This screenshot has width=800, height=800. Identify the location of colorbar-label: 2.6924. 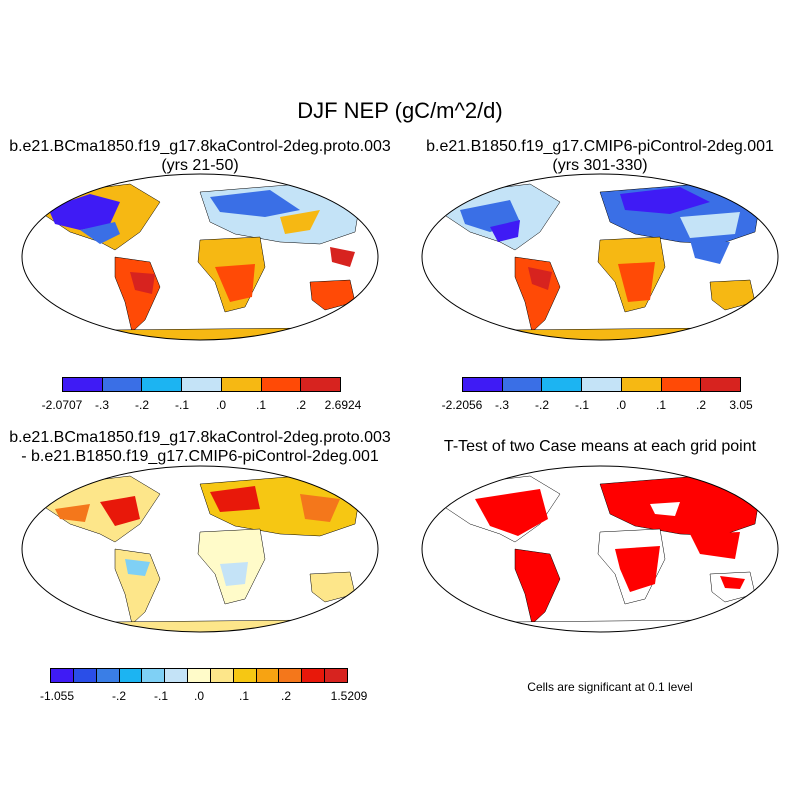
(343, 405).